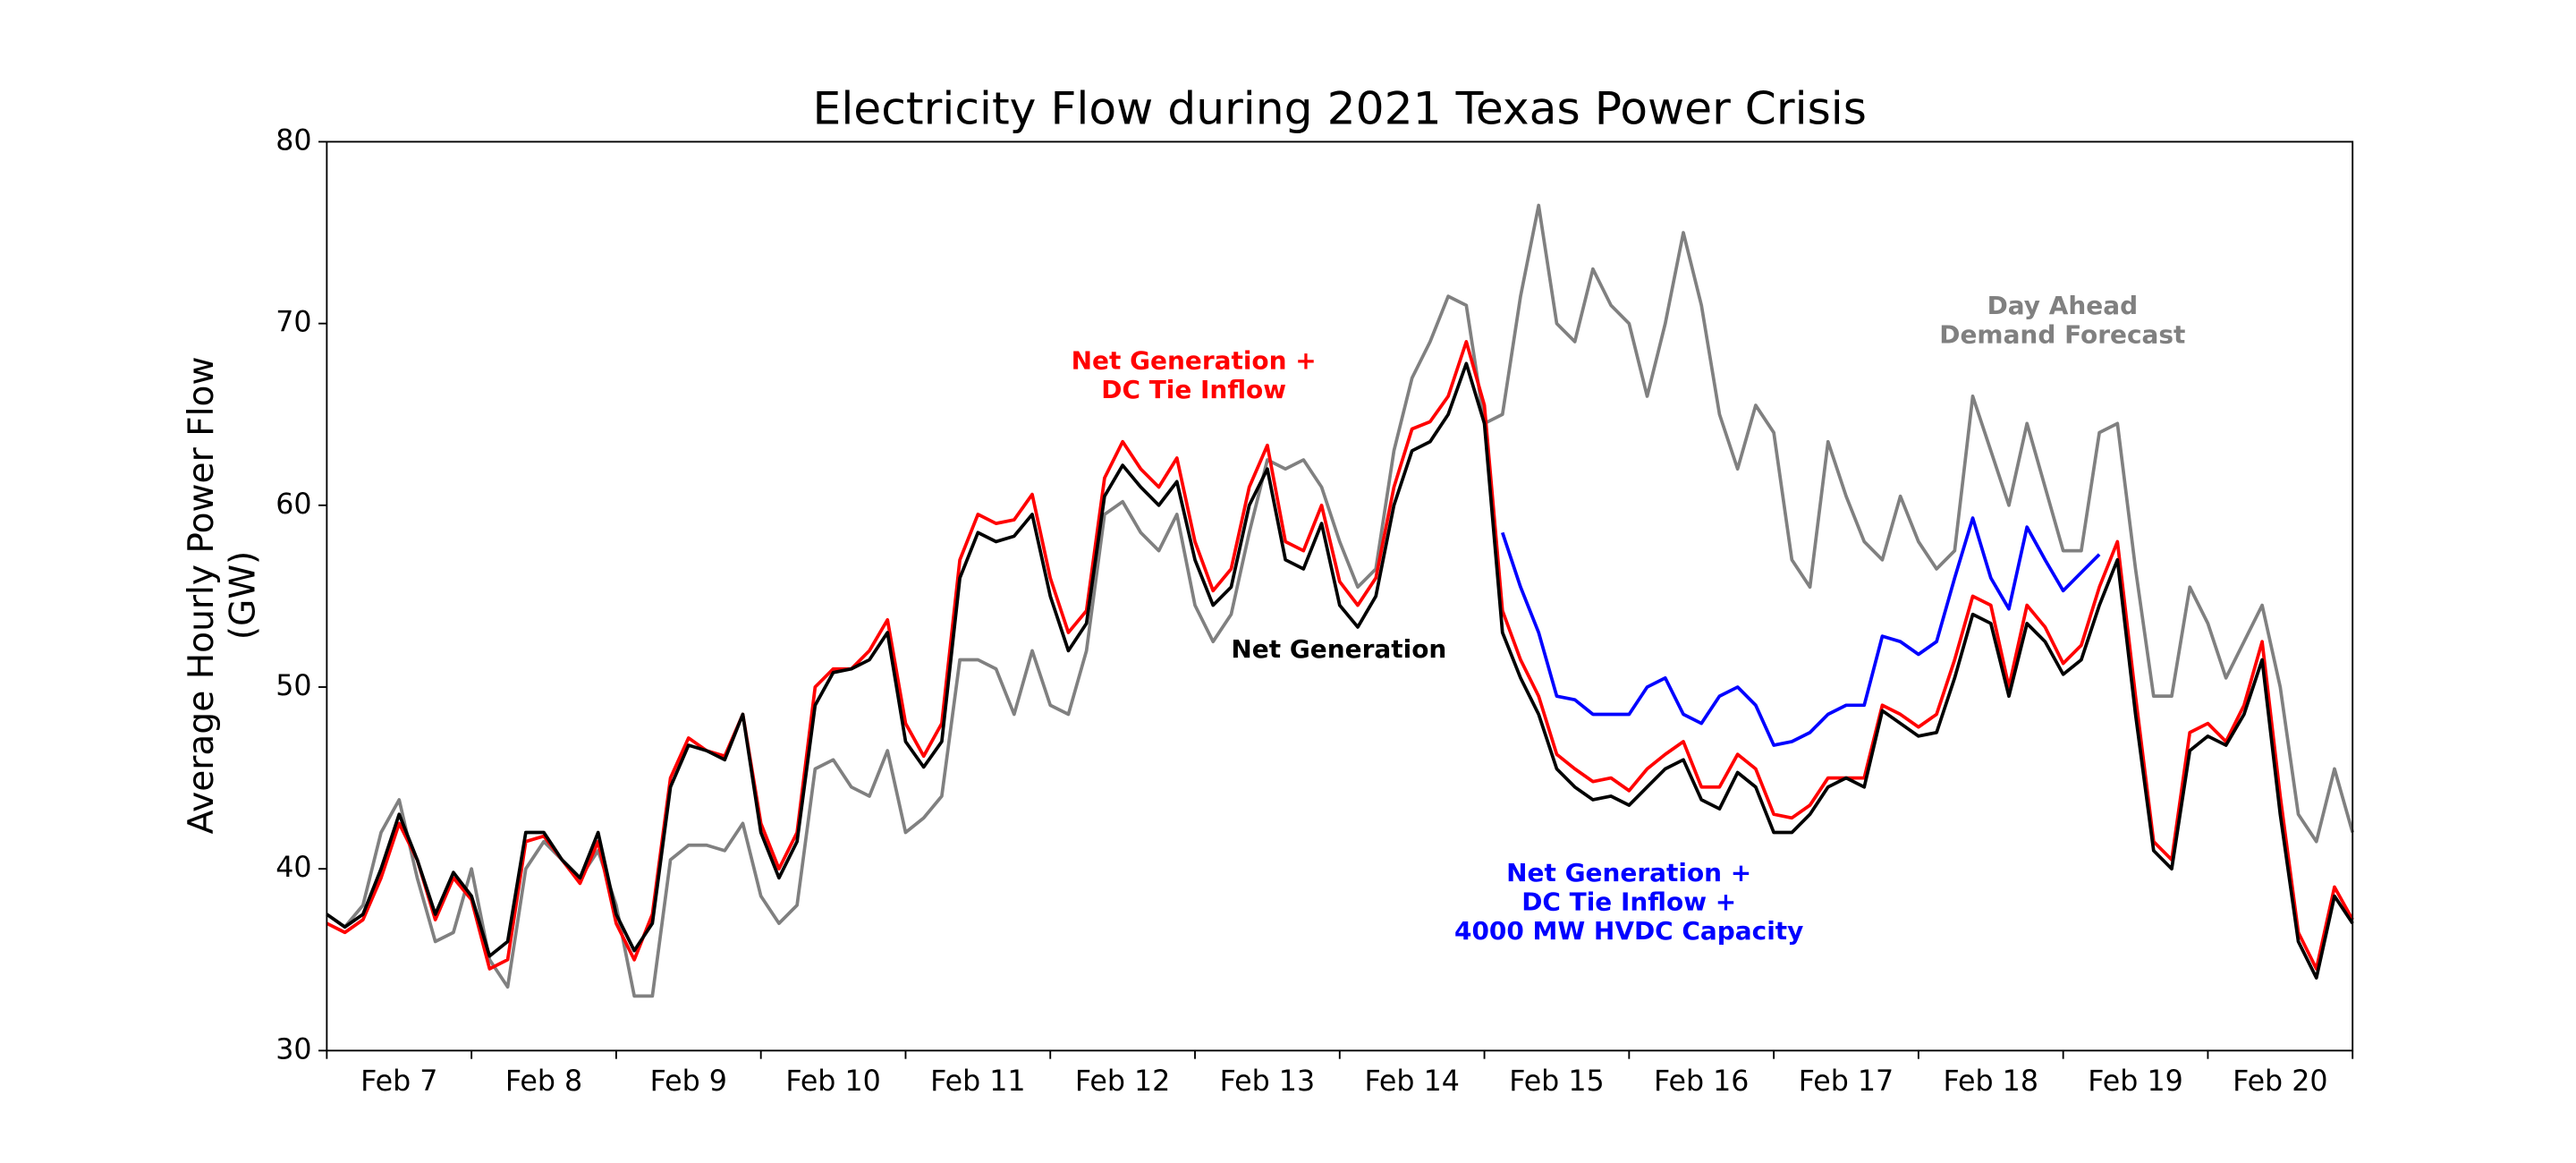 Image resolution: width=2576 pixels, height=1163 pixels. What do you see at coordinates (2062, 335) in the screenshot?
I see `series-annotation: Demand Forecast` at bounding box center [2062, 335].